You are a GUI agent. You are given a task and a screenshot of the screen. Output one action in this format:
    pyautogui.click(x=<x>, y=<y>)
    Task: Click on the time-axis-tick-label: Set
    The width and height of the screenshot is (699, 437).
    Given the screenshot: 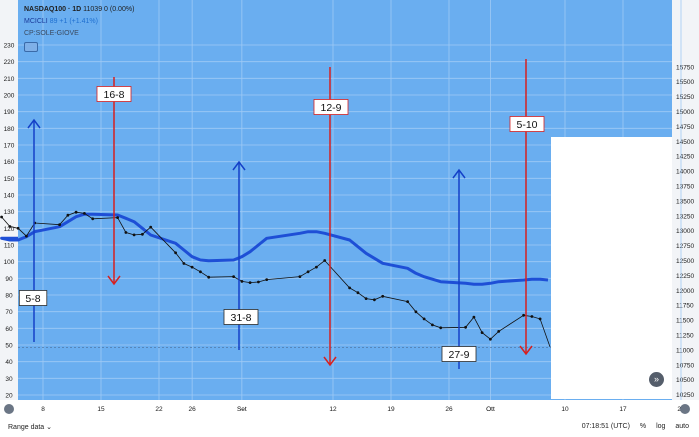 What is the action you would take?
    pyautogui.click(x=242, y=409)
    